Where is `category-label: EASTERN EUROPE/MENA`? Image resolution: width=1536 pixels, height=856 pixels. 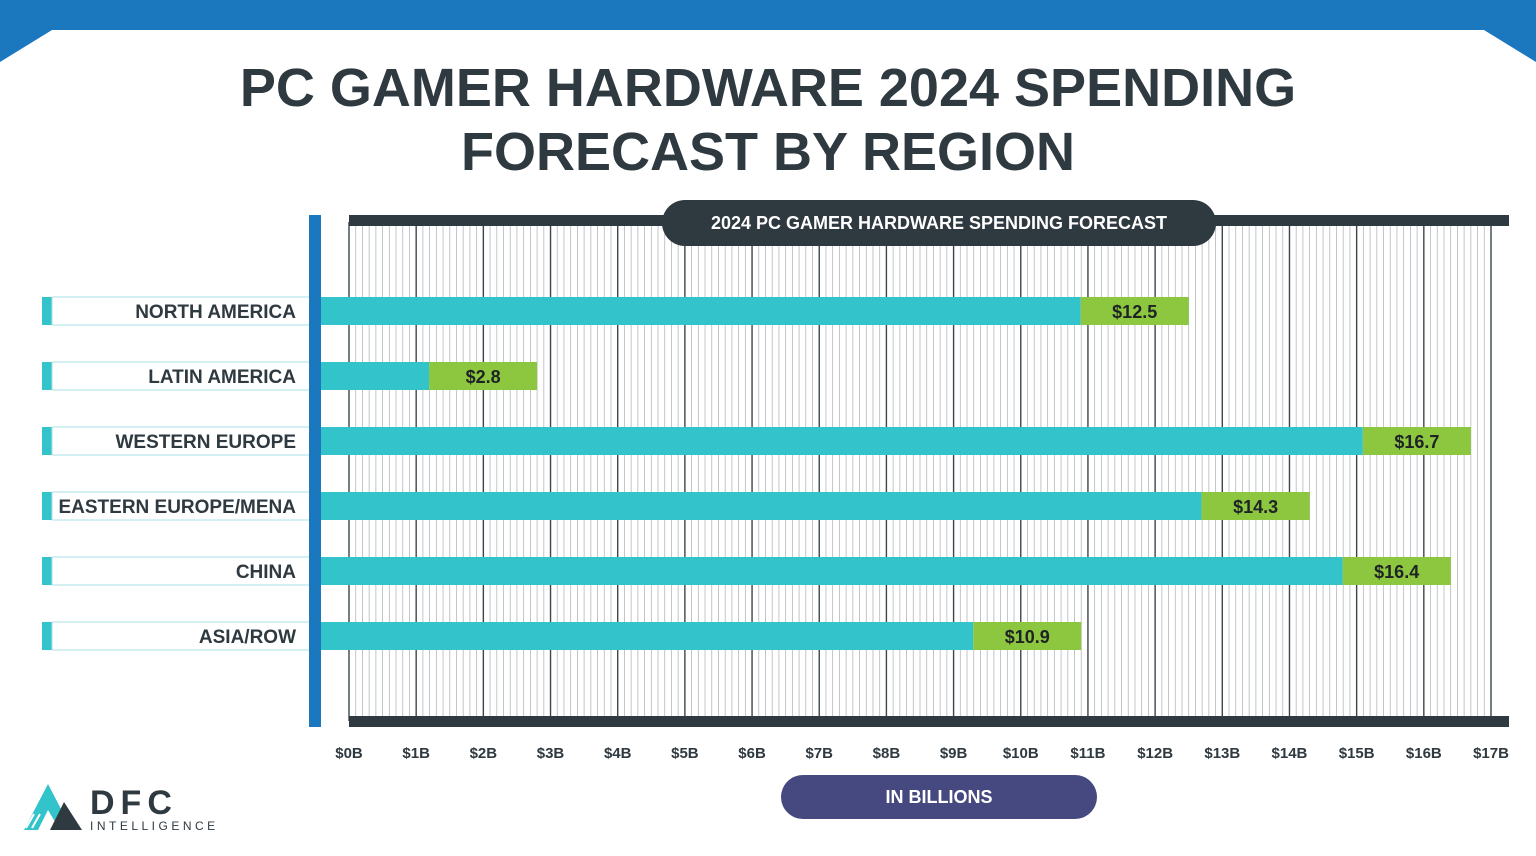
category-label: EASTERN EUROPE/MENA is located at coordinates (177, 507).